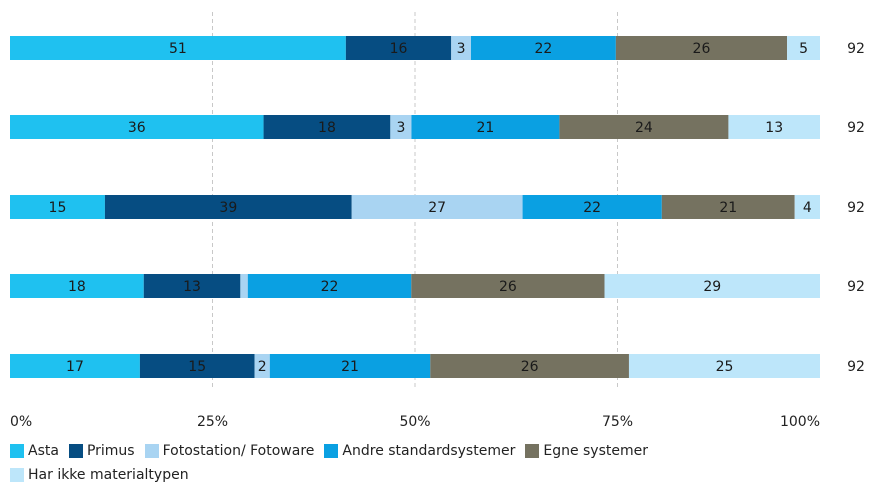  I want to click on segment-value-label: 5, so click(803, 49).